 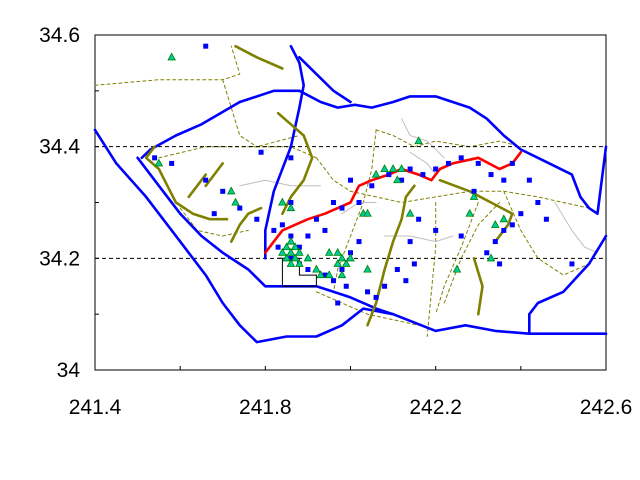 What do you see at coordinates (59, 258) in the screenshot?
I see `y-tick-label: 34.2` at bounding box center [59, 258].